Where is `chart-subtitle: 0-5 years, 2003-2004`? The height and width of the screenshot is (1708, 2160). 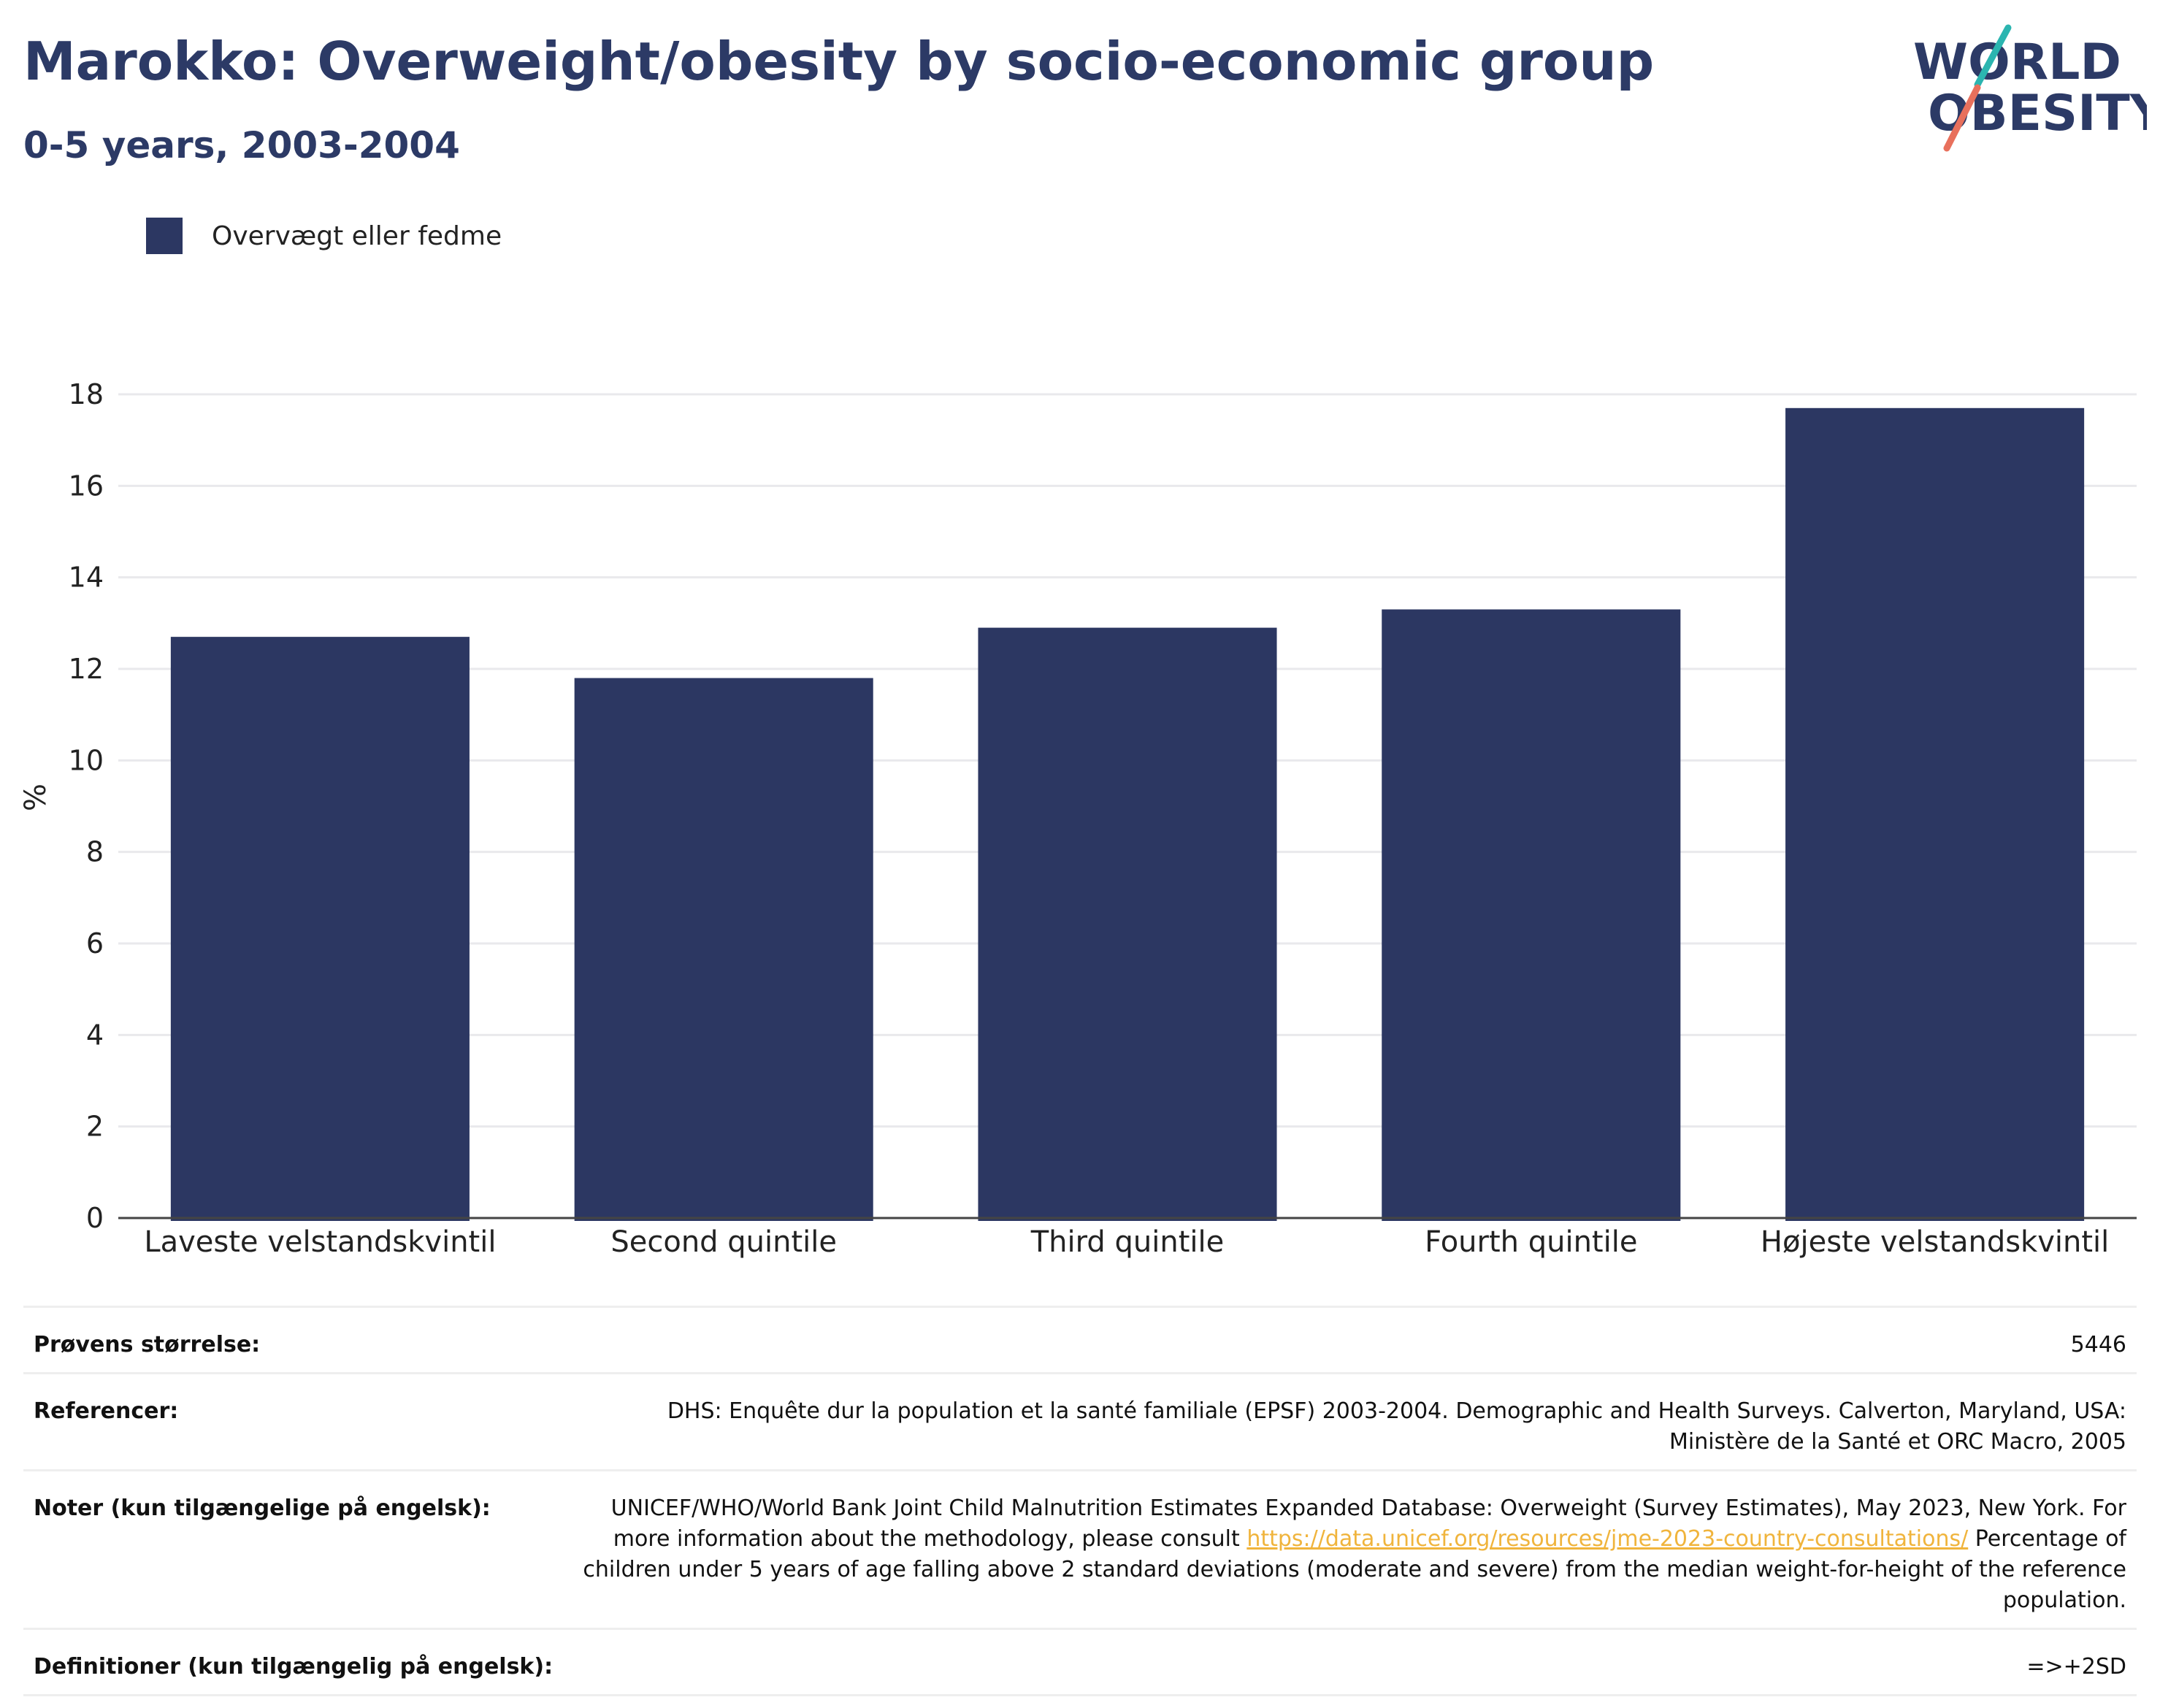 chart-subtitle: 0-5 years, 2003-2004 is located at coordinates (242, 145).